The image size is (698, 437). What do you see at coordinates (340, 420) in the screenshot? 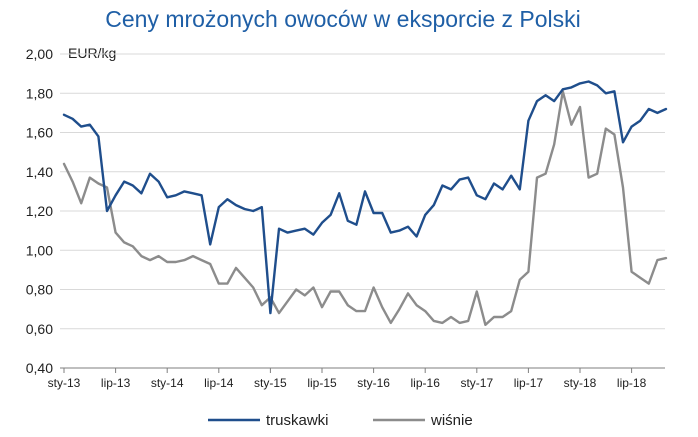
I see `legend: truskawki wiśnie` at bounding box center [340, 420].